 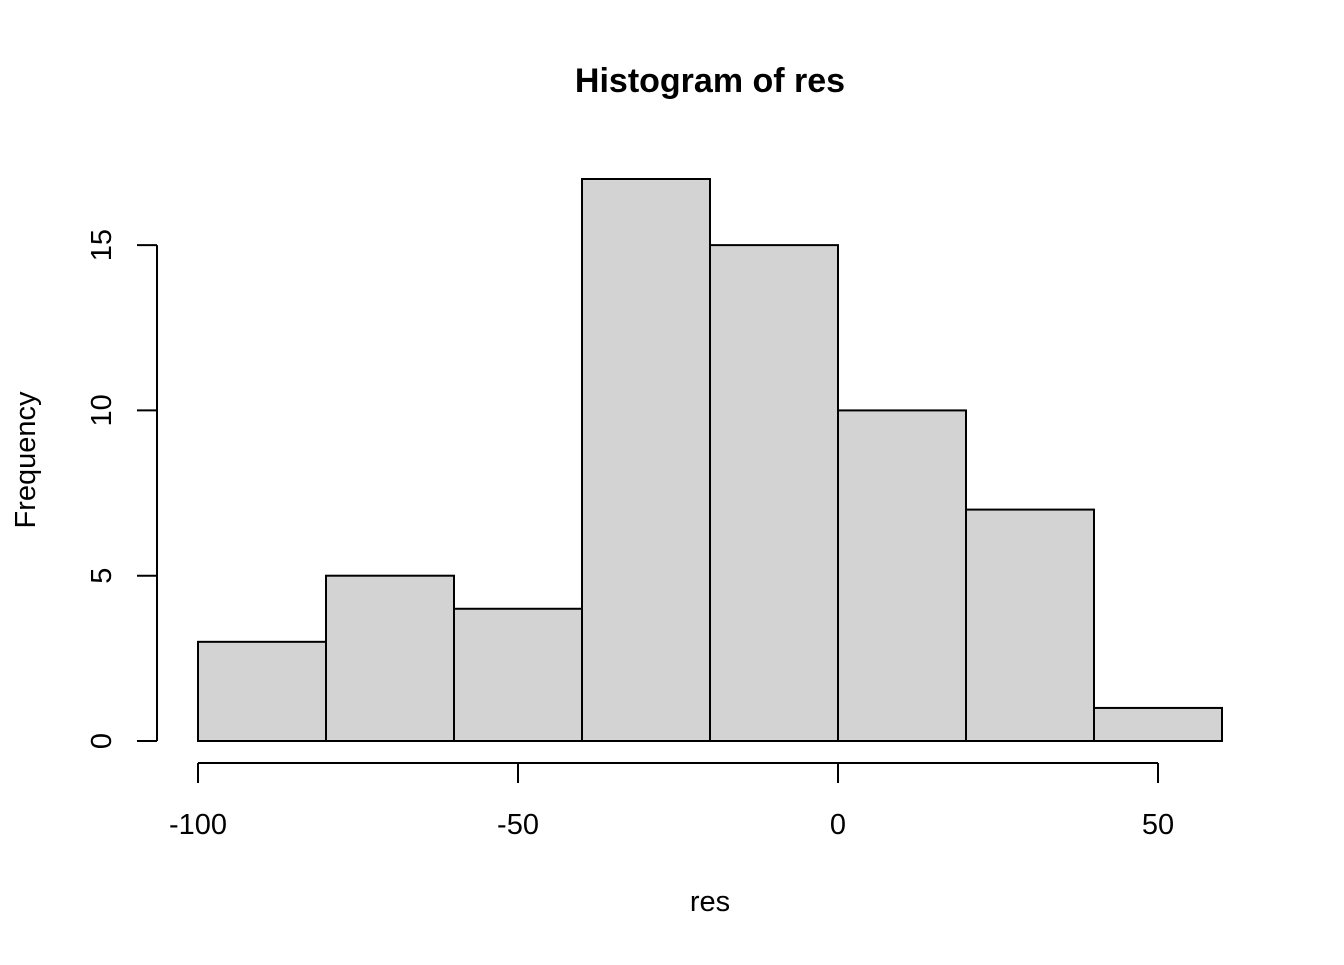 What do you see at coordinates (26, 460) in the screenshot?
I see `y-axis-label: Frequency` at bounding box center [26, 460].